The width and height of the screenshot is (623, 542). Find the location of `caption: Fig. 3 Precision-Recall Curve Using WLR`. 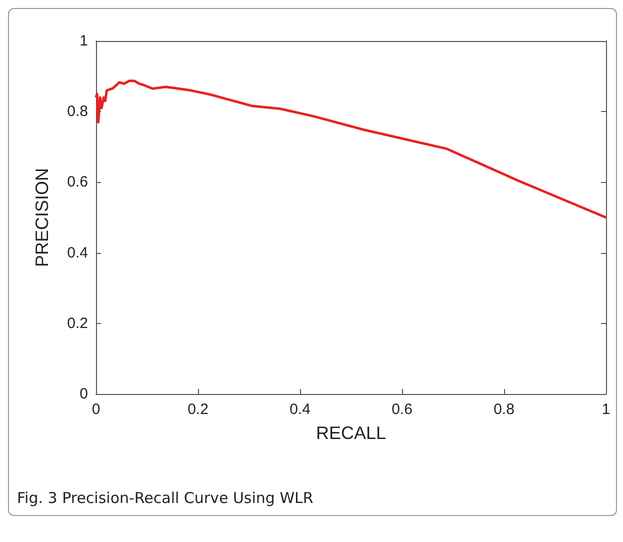

caption: Fig. 3 Precision-Recall Curve Using WLR is located at coordinates (165, 498).